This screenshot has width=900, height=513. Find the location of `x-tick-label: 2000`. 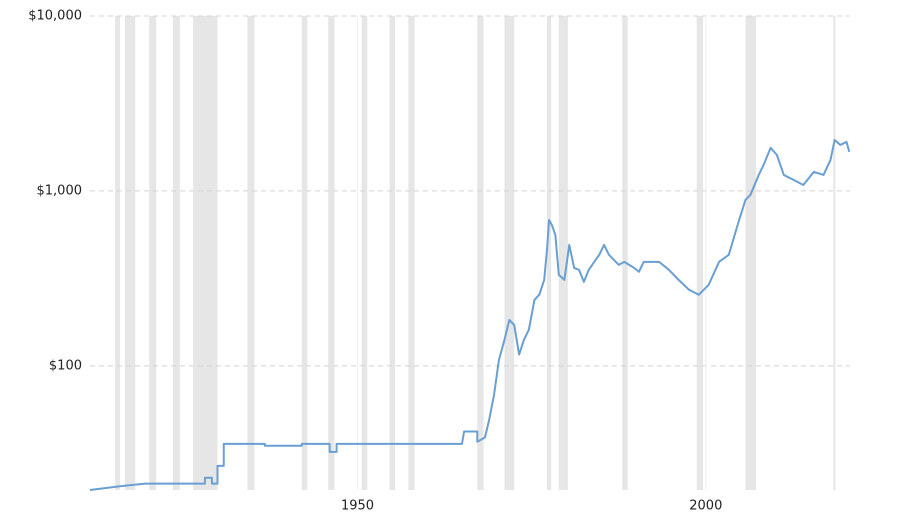

x-tick-label: 2000 is located at coordinates (705, 506).